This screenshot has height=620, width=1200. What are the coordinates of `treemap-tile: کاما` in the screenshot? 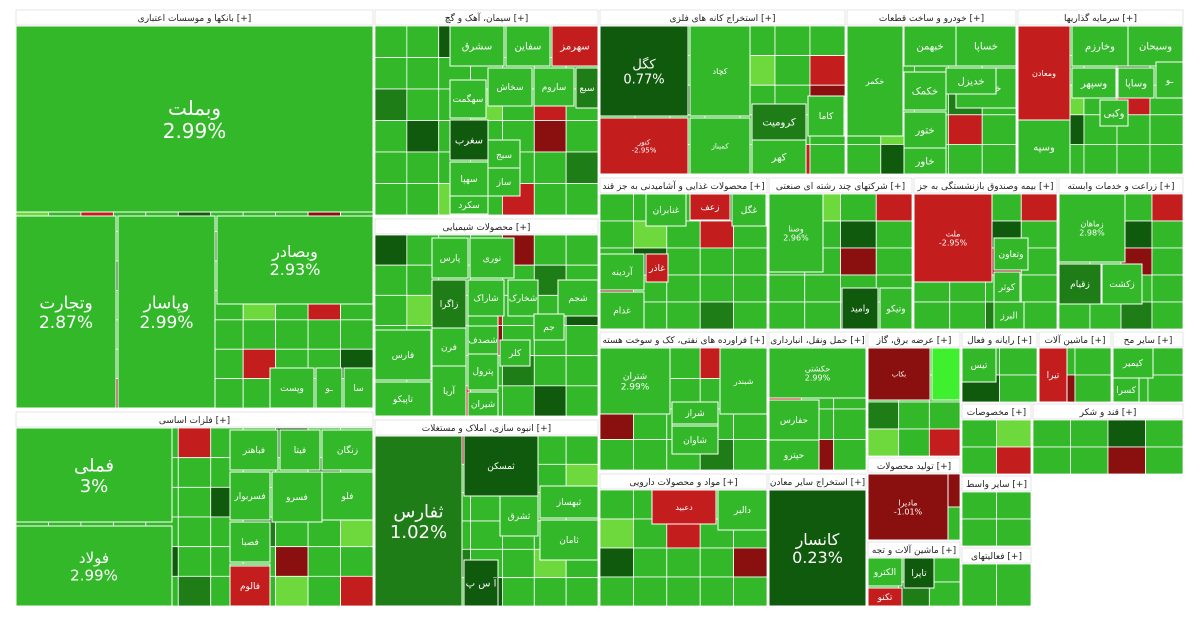 It's located at (826, 116).